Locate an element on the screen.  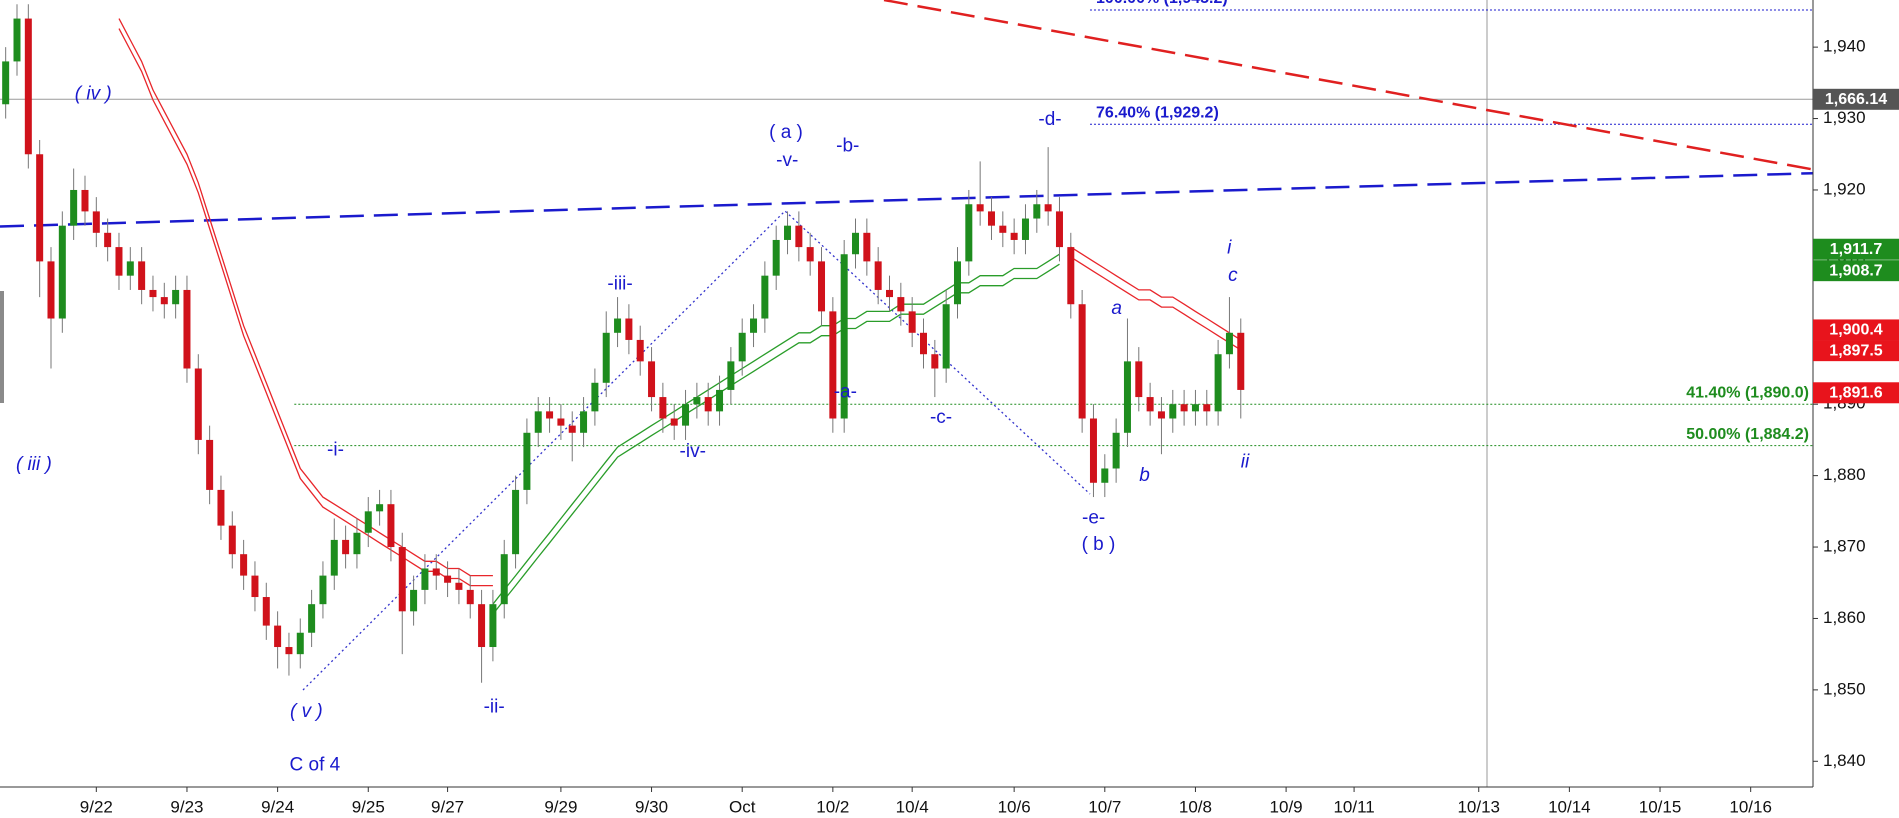
x-tick-label: 10/11 is located at coordinates (1353, 806).